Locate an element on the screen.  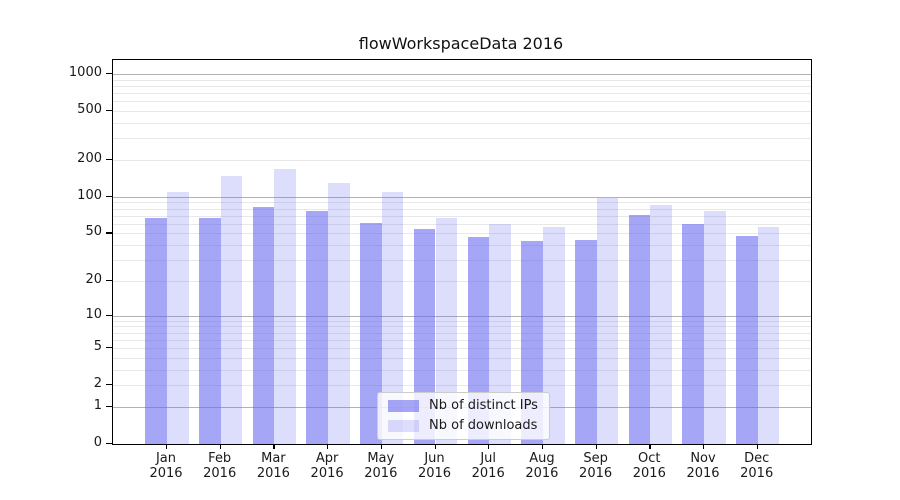
legend-swatch-downloads is located at coordinates (403, 426).